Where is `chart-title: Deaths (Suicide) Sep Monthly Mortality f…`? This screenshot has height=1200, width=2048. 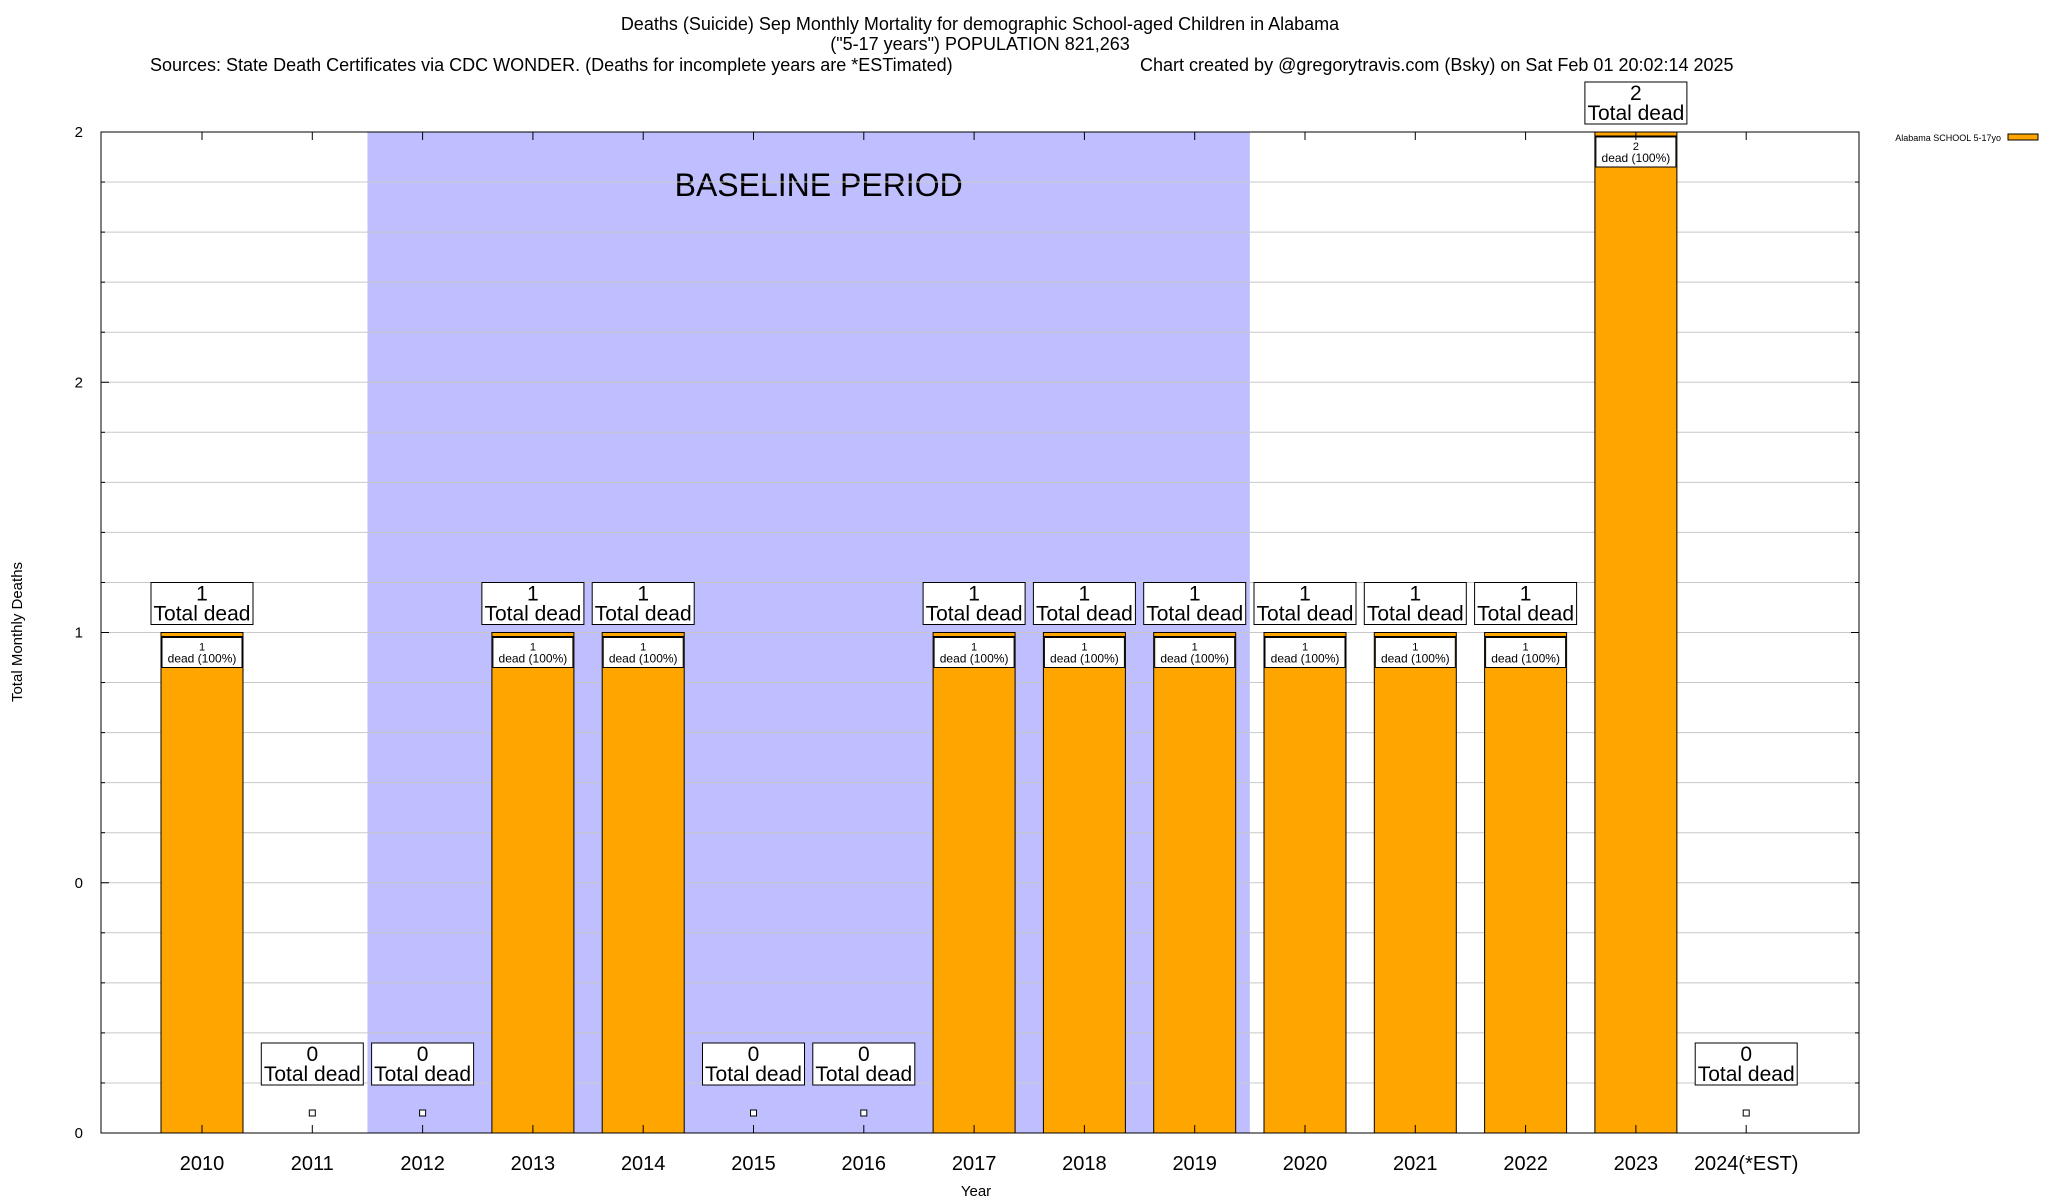
chart-title: Deaths (Suicide) Sep Monthly Mortality f… is located at coordinates (980, 24).